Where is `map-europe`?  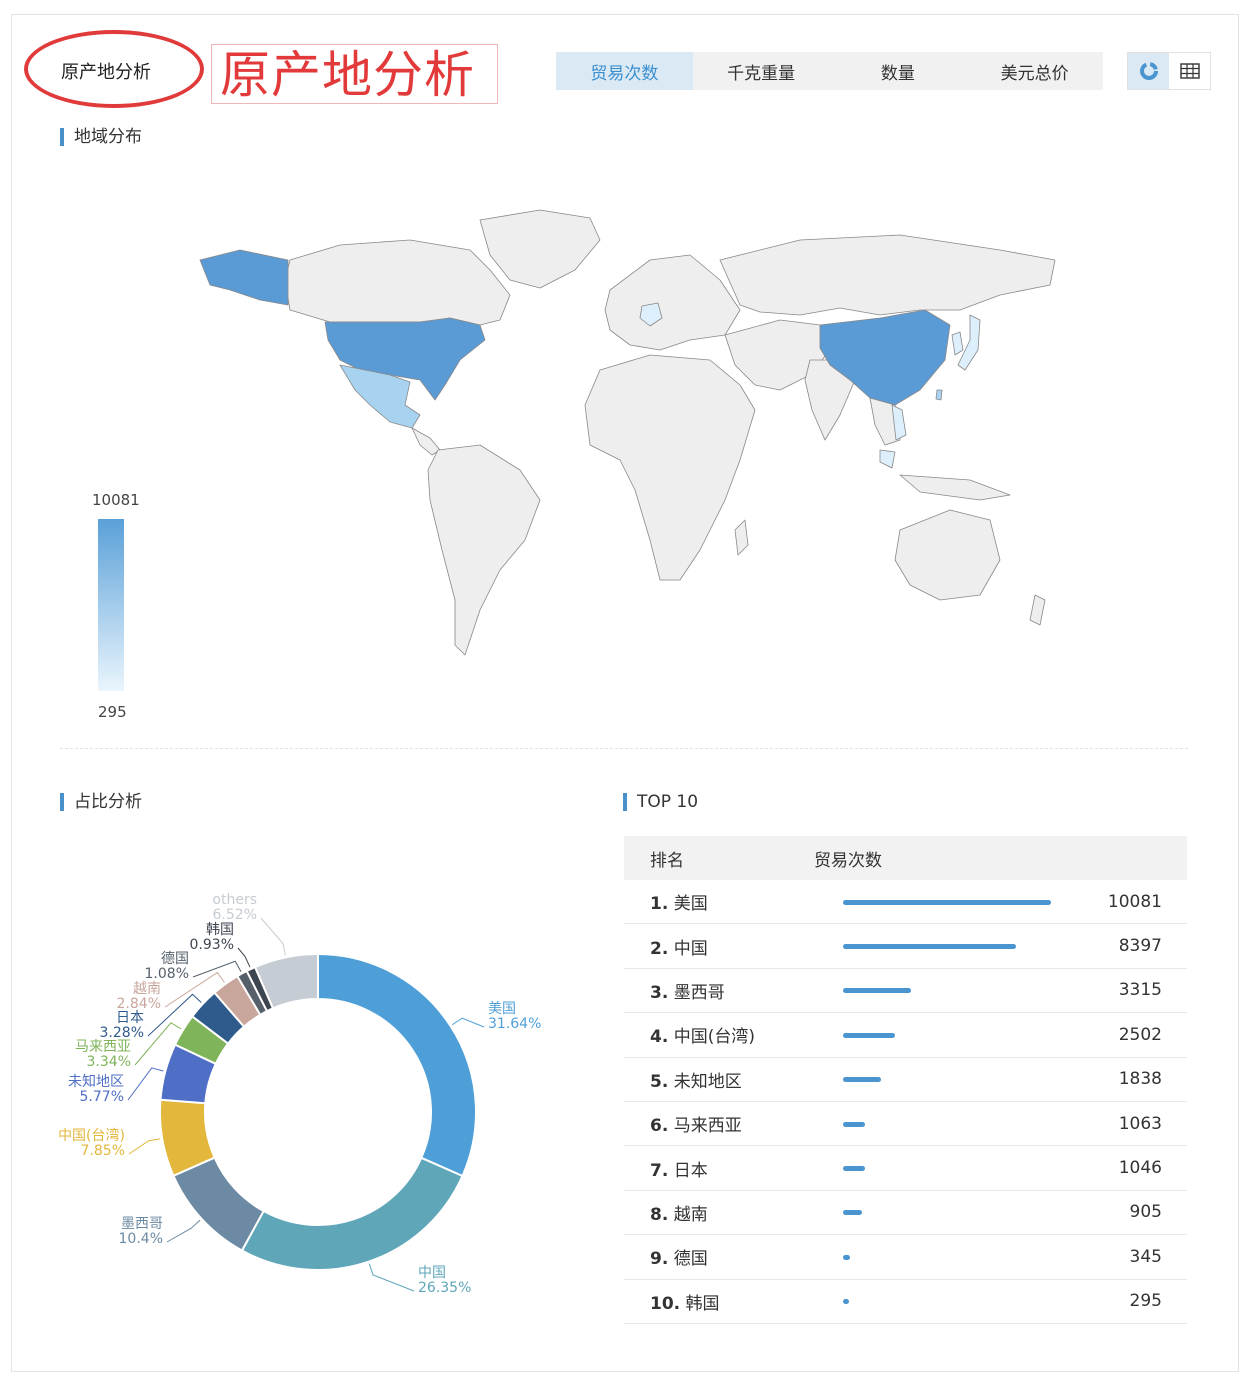 map-europe is located at coordinates (672, 302).